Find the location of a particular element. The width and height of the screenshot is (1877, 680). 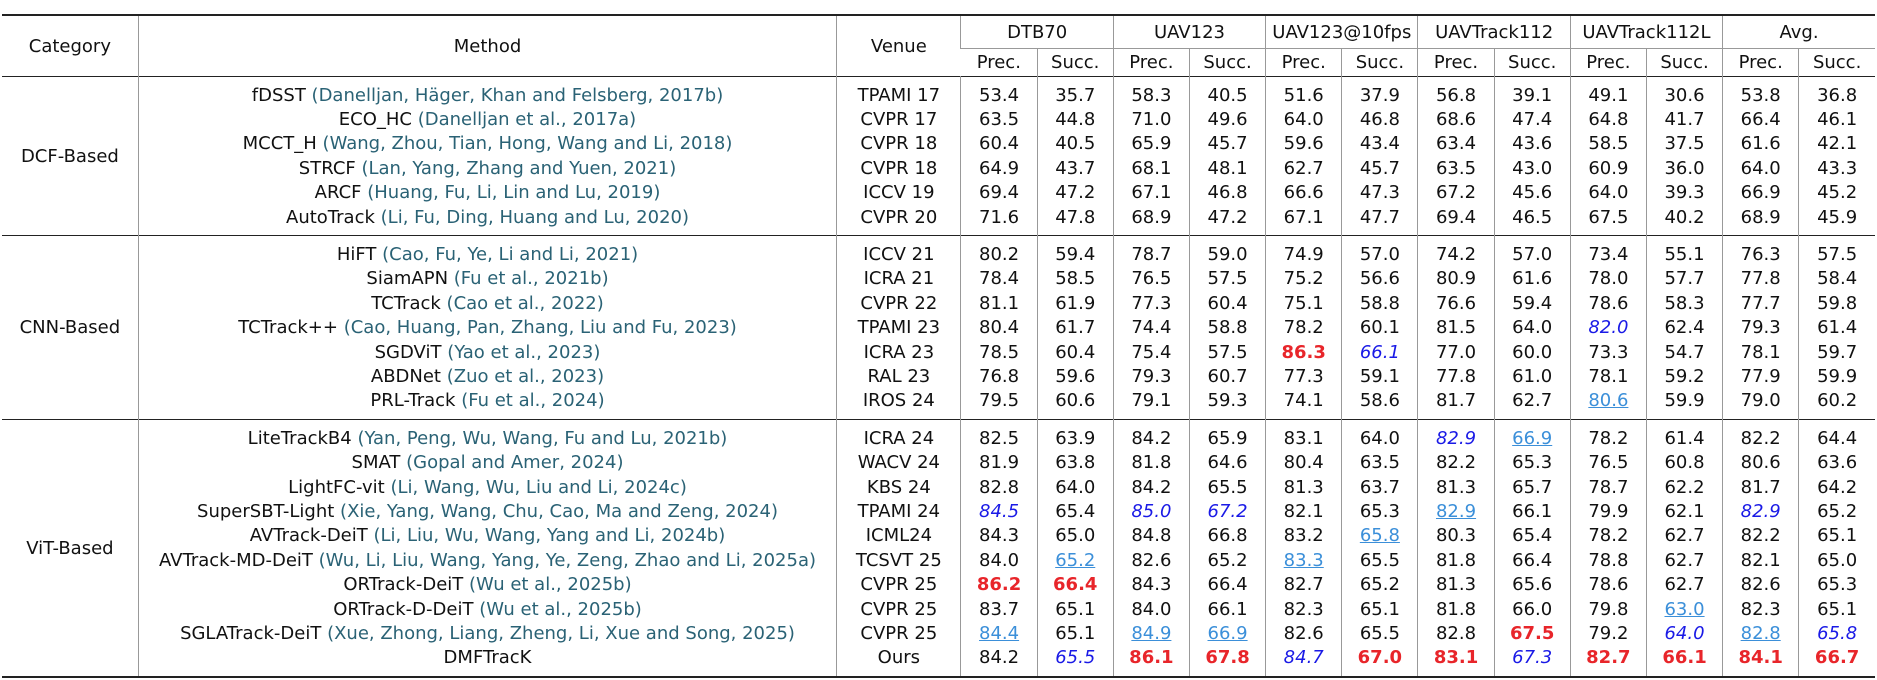

value-cell: 43.0 is located at coordinates (1532, 168).